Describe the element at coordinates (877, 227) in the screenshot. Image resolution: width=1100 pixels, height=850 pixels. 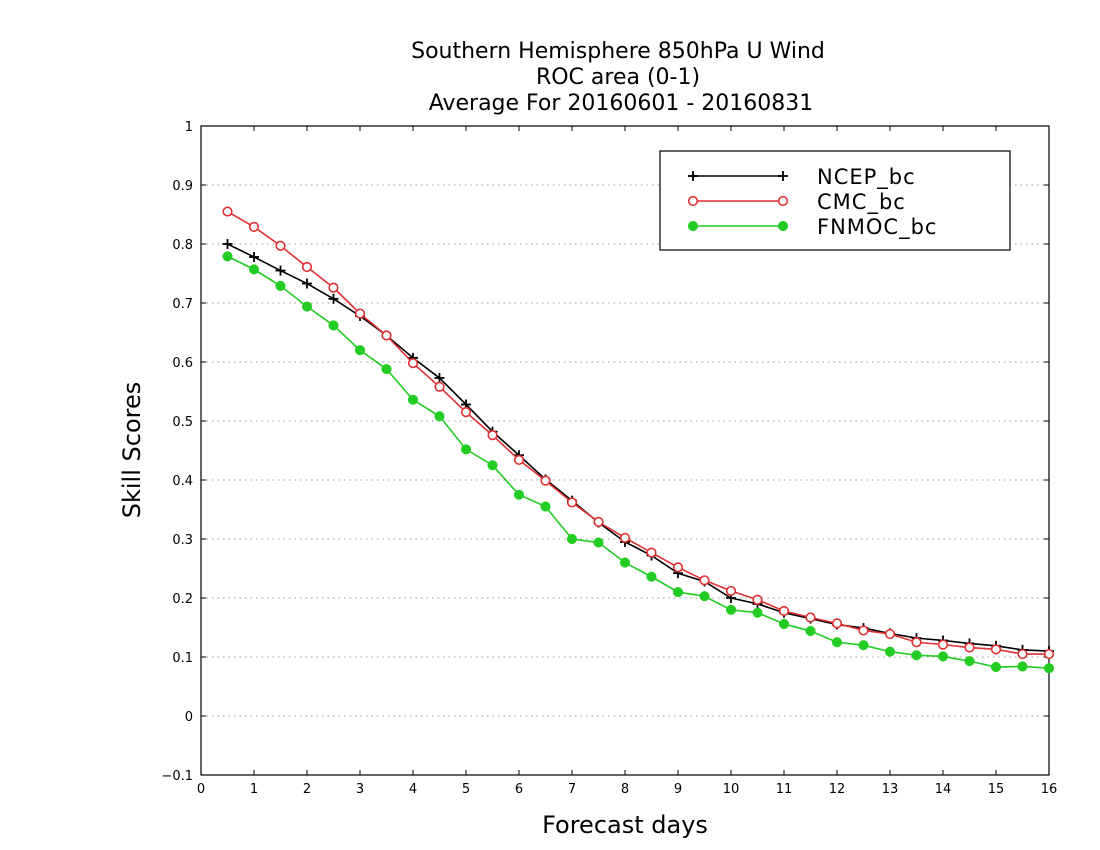
I see `legend-label: FNMOC_bc` at that location.